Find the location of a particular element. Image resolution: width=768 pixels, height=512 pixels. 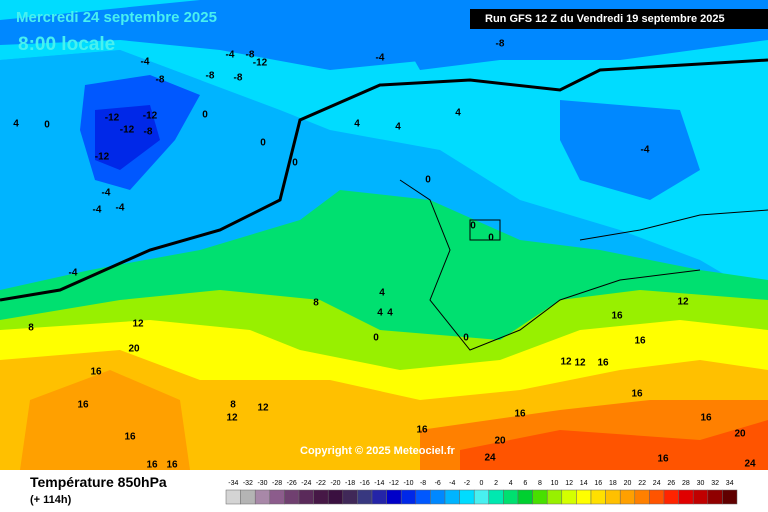

legend-label: 6 is located at coordinates (525, 483).